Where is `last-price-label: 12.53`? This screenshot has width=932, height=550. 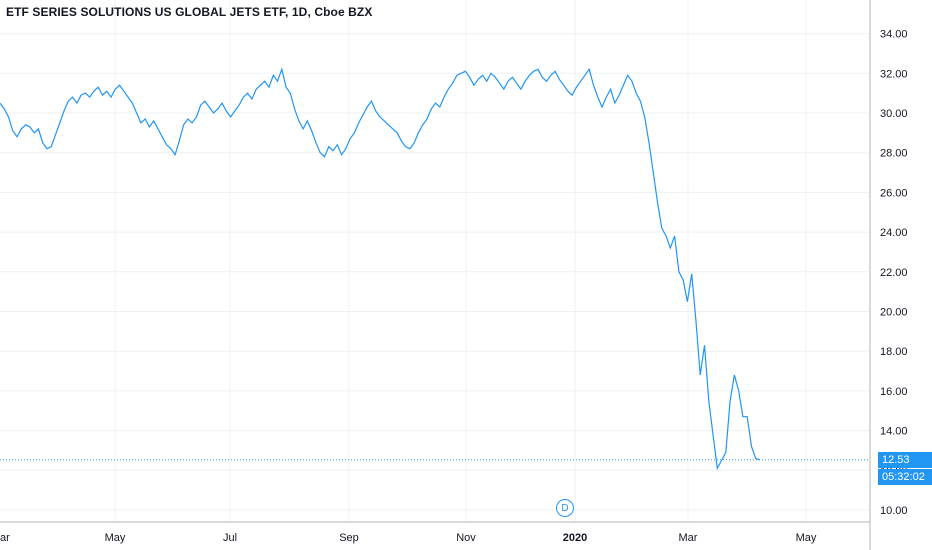 last-price-label: 12.53 is located at coordinates (905, 459).